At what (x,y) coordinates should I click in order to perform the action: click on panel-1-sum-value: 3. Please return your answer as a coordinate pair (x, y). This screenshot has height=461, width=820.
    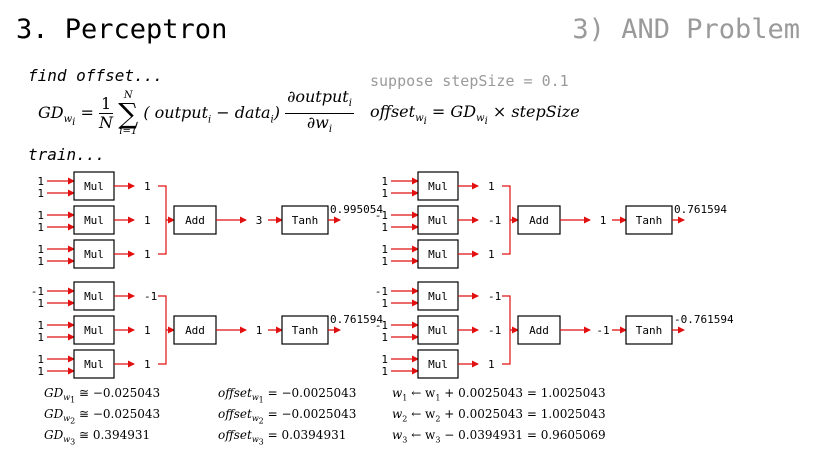
    Looking at the image, I should click on (259, 220).